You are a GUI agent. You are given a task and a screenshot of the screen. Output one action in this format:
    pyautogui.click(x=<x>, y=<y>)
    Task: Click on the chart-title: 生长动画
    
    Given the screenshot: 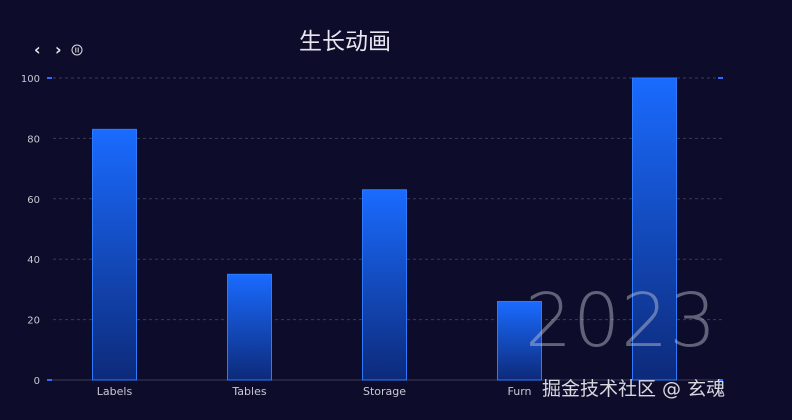 What is the action you would take?
    pyautogui.click(x=345, y=42)
    